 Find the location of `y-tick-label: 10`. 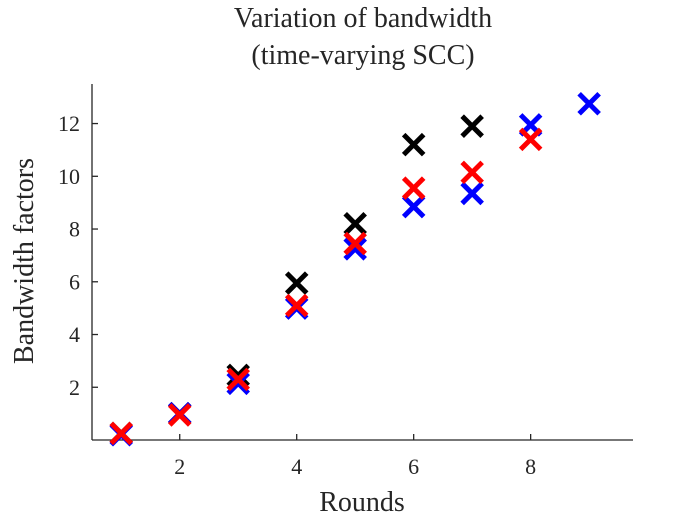

y-tick-label: 10 is located at coordinates (69, 176).